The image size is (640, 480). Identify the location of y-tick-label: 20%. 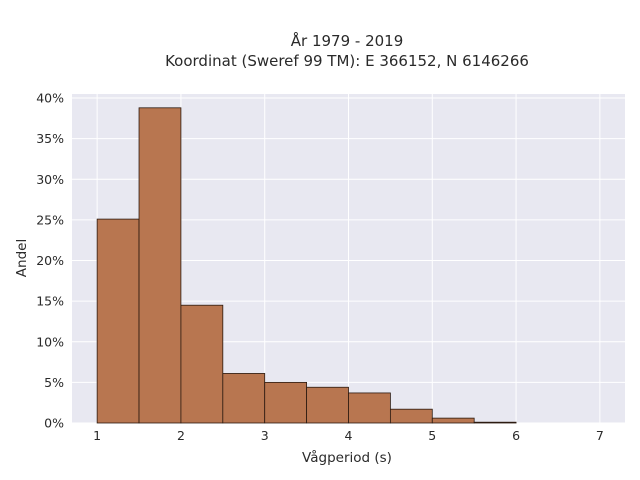
(50, 260).